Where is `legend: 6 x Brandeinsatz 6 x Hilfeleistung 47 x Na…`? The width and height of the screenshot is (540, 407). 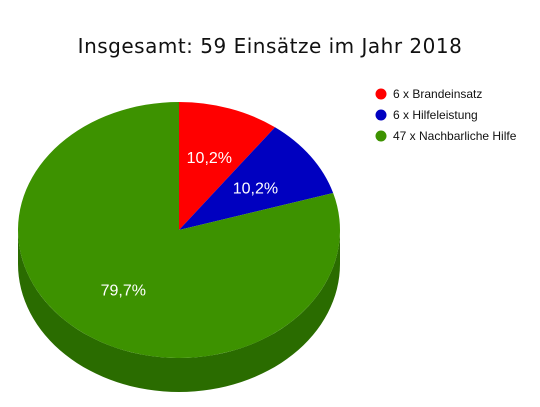
legend: 6 x Brandeinsatz 6 x Hilfeleistung 47 x Na… is located at coordinates (446, 115).